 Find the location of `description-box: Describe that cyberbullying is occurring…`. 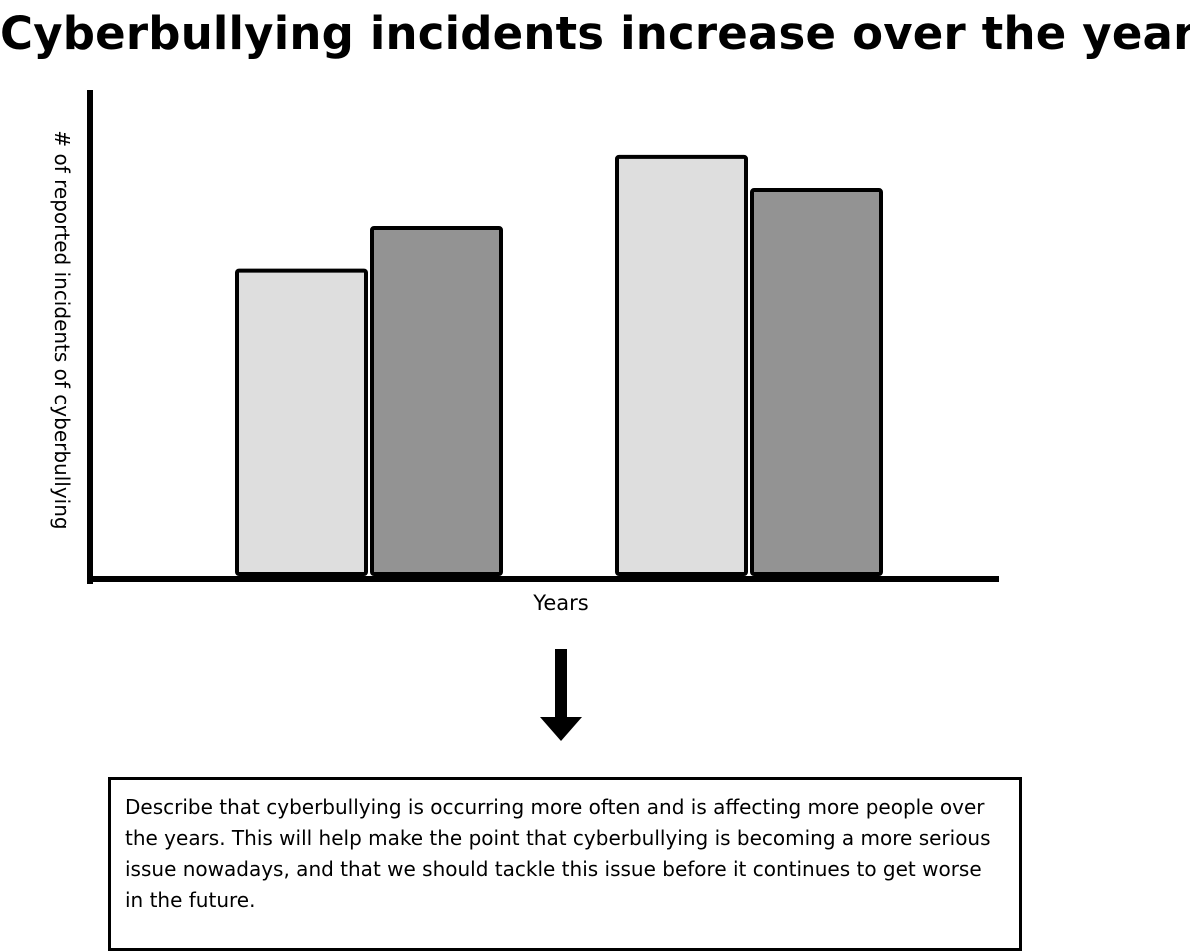

description-box: Describe that cyberbullying is occurring… is located at coordinates (565, 864).